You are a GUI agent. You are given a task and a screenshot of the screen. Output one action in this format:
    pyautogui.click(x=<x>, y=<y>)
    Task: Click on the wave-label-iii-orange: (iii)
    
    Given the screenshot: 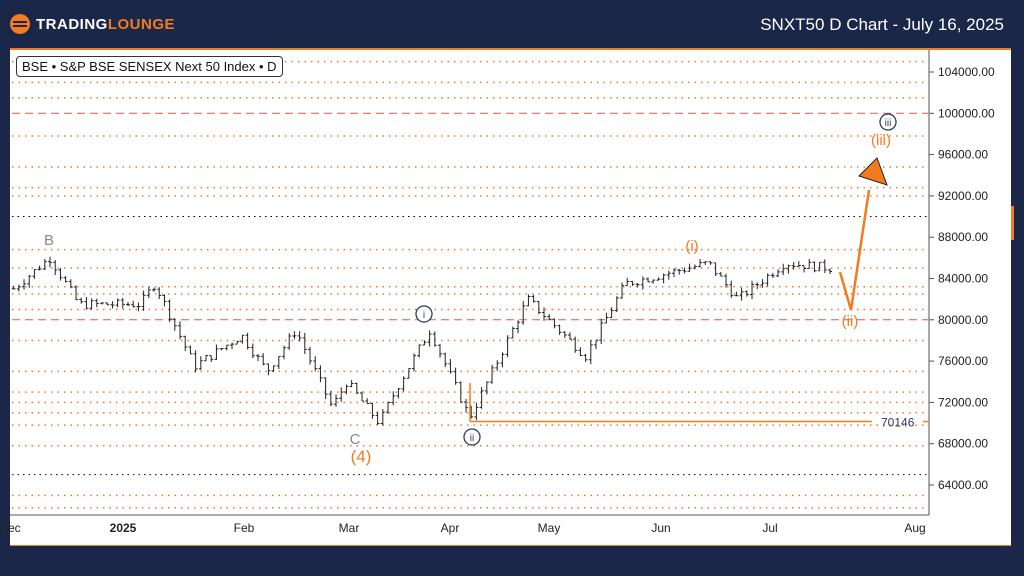 What is the action you would take?
    pyautogui.click(x=881, y=140)
    